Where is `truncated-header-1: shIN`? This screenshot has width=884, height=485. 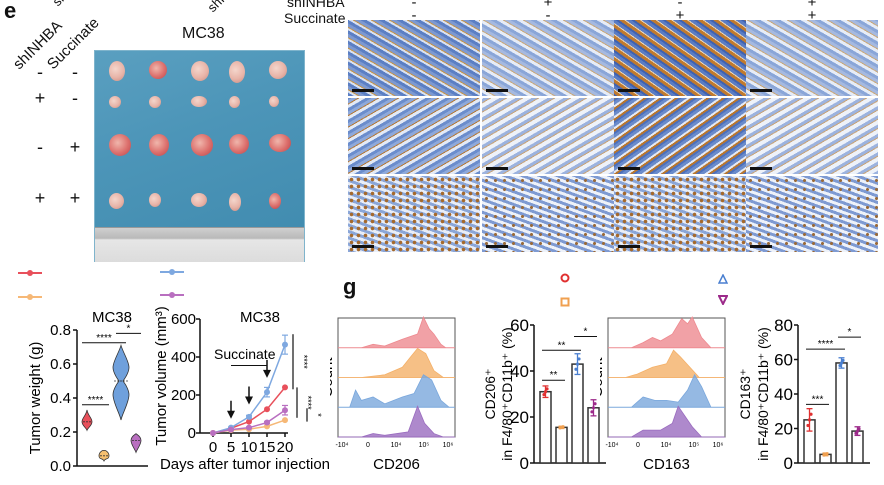
truncated-header-1: shIN is located at coordinates (64, 4).